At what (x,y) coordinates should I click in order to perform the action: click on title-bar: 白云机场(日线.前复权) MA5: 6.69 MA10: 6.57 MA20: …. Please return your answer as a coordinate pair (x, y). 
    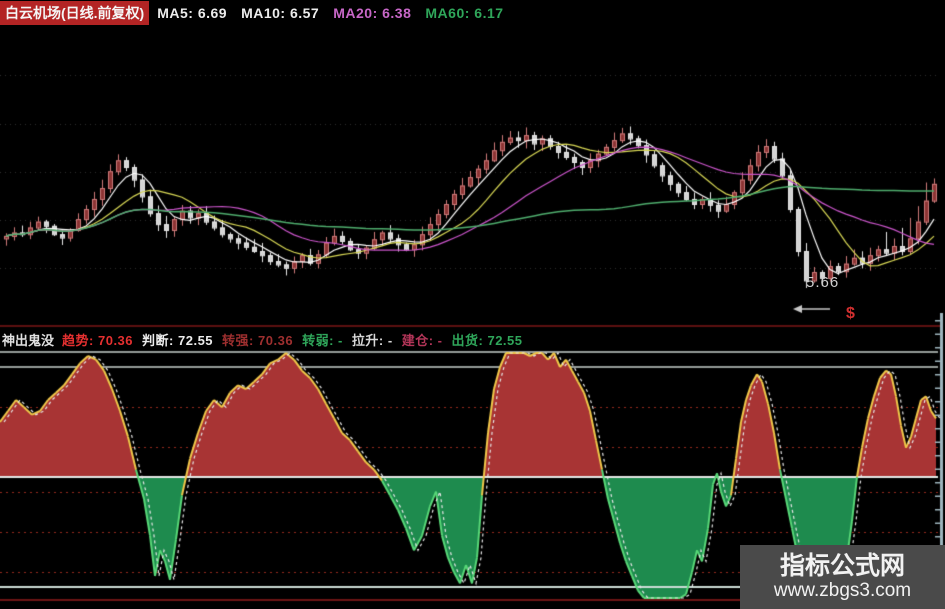
    Looking at the image, I should click on (259, 13).